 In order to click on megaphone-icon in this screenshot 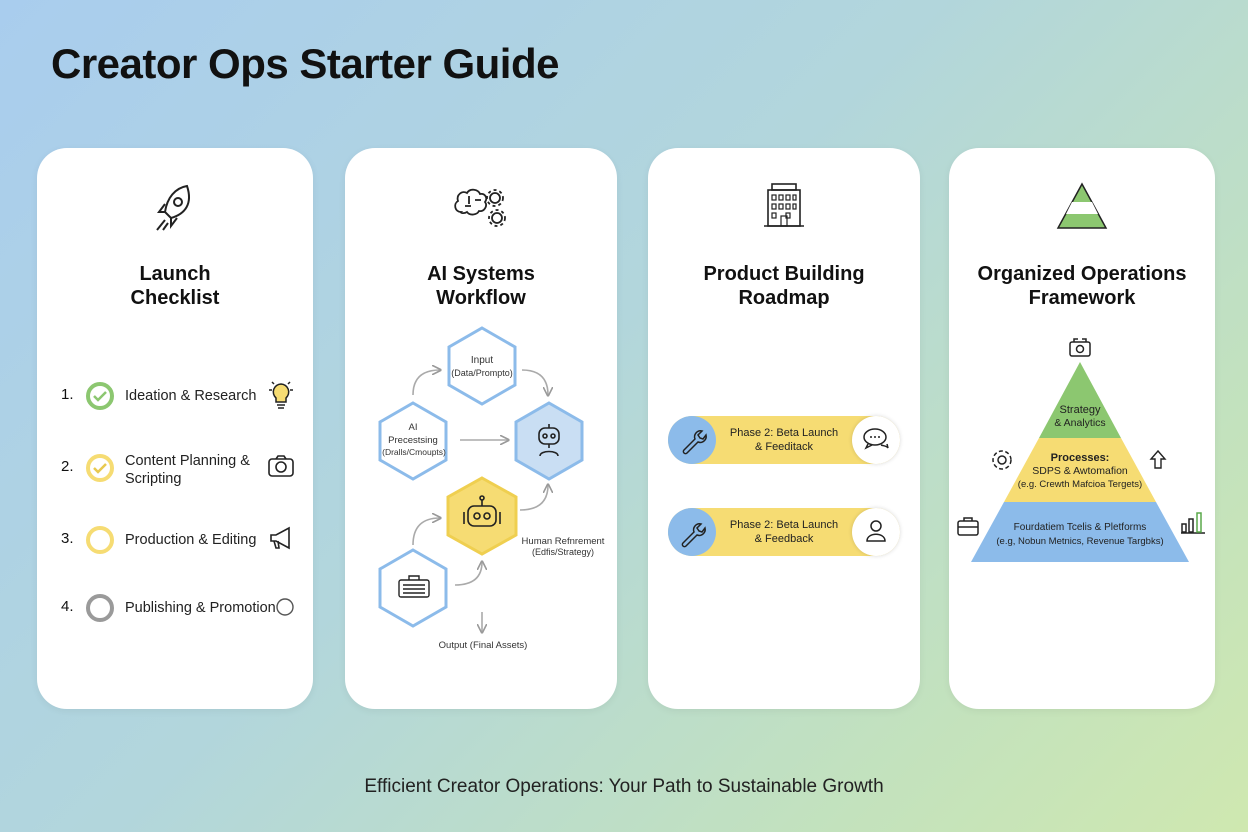, I will do `click(280, 538)`.